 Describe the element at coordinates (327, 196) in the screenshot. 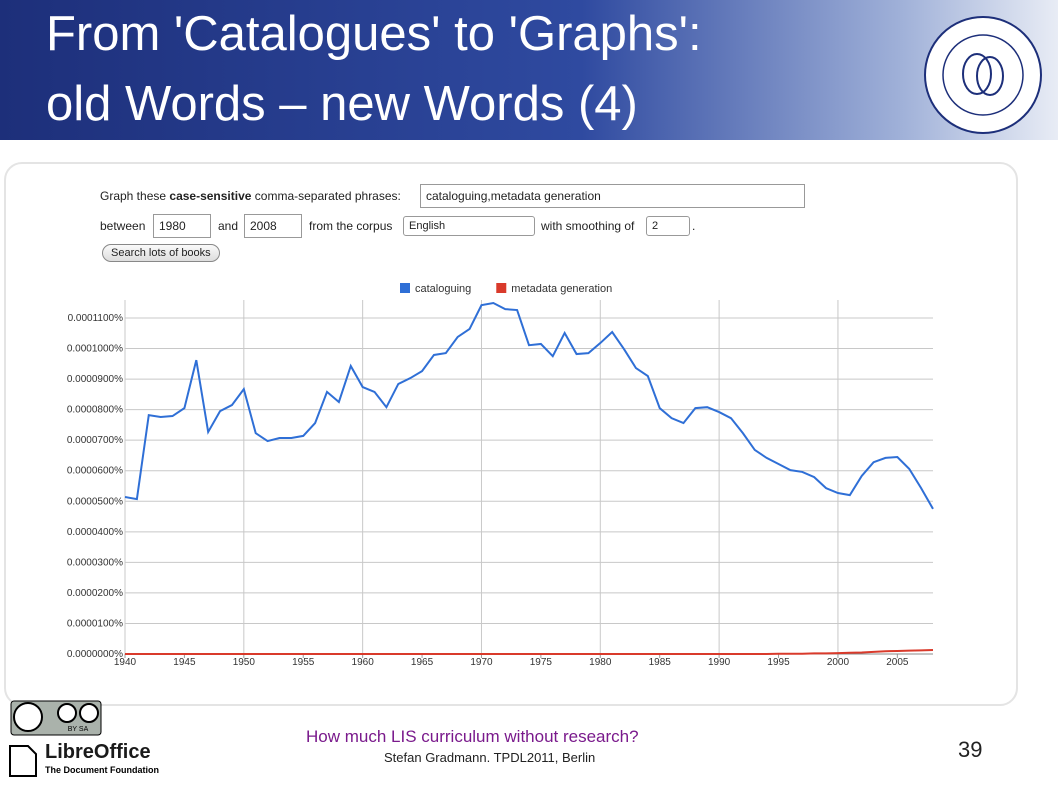

I see `prompt-text: comma-separated phrases:` at that location.